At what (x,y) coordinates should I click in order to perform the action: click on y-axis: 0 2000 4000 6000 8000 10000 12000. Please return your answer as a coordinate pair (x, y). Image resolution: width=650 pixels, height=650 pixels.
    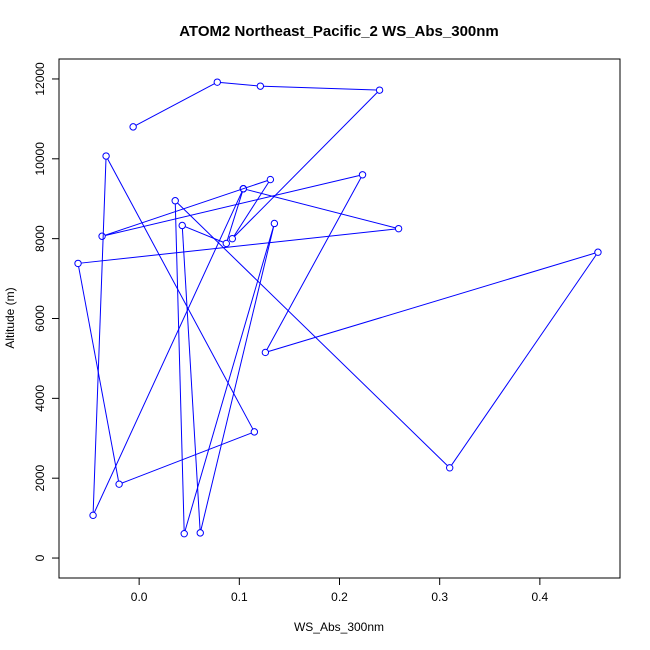
    Looking at the image, I should click on (46, 311).